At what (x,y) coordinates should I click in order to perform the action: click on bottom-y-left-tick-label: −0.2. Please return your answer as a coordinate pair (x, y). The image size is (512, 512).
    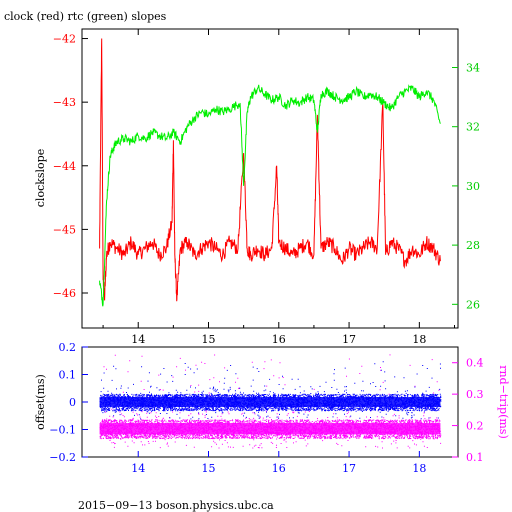
    Looking at the image, I should click on (62, 457).